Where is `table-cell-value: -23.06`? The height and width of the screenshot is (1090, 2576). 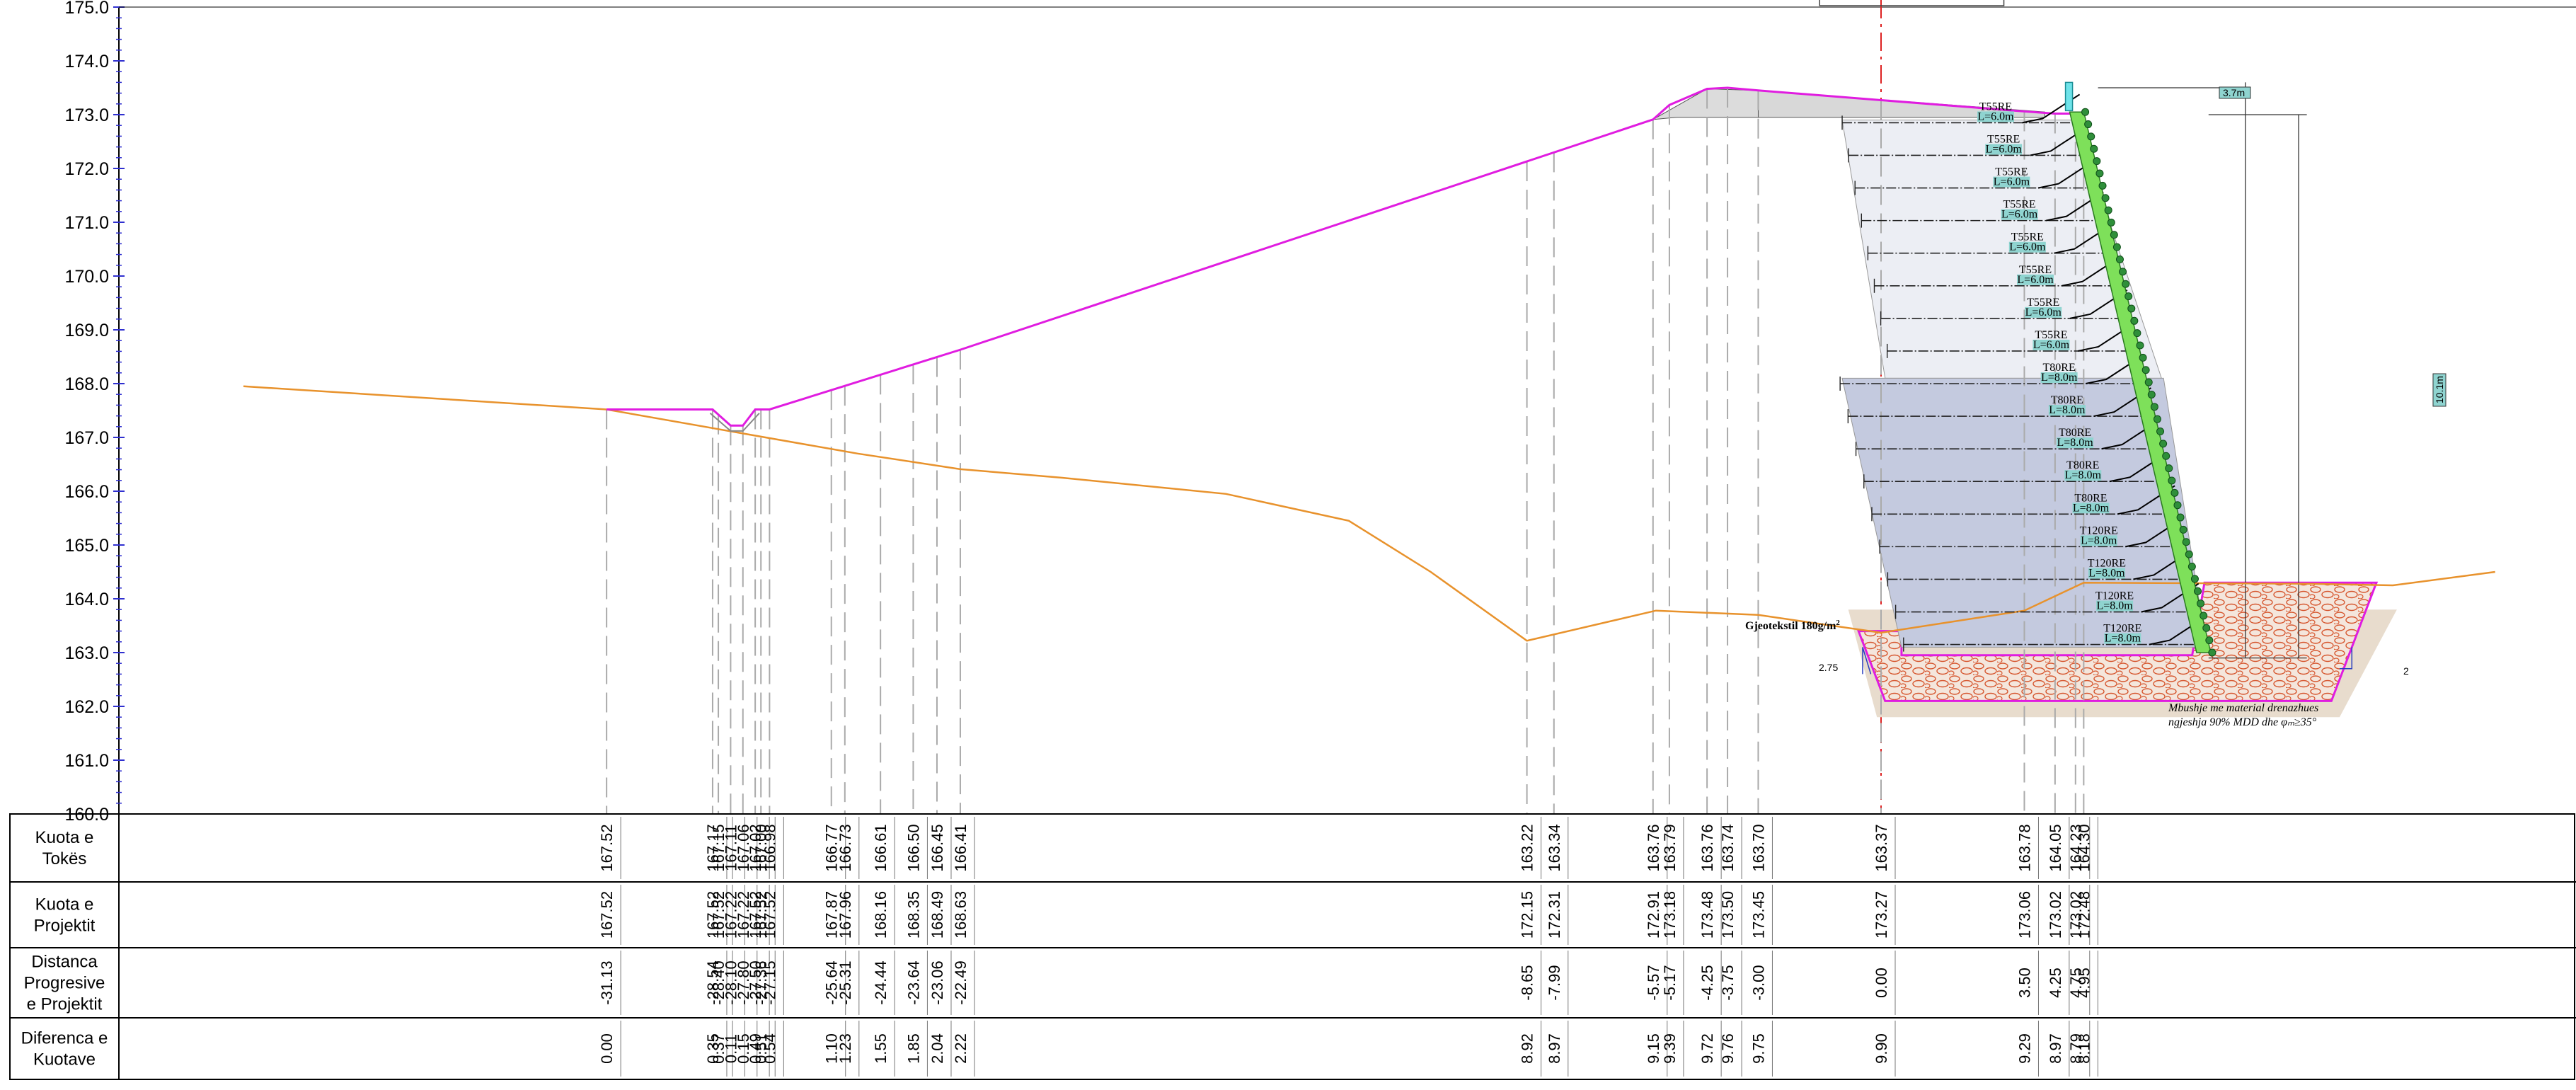 table-cell-value: -23.06 is located at coordinates (937, 982).